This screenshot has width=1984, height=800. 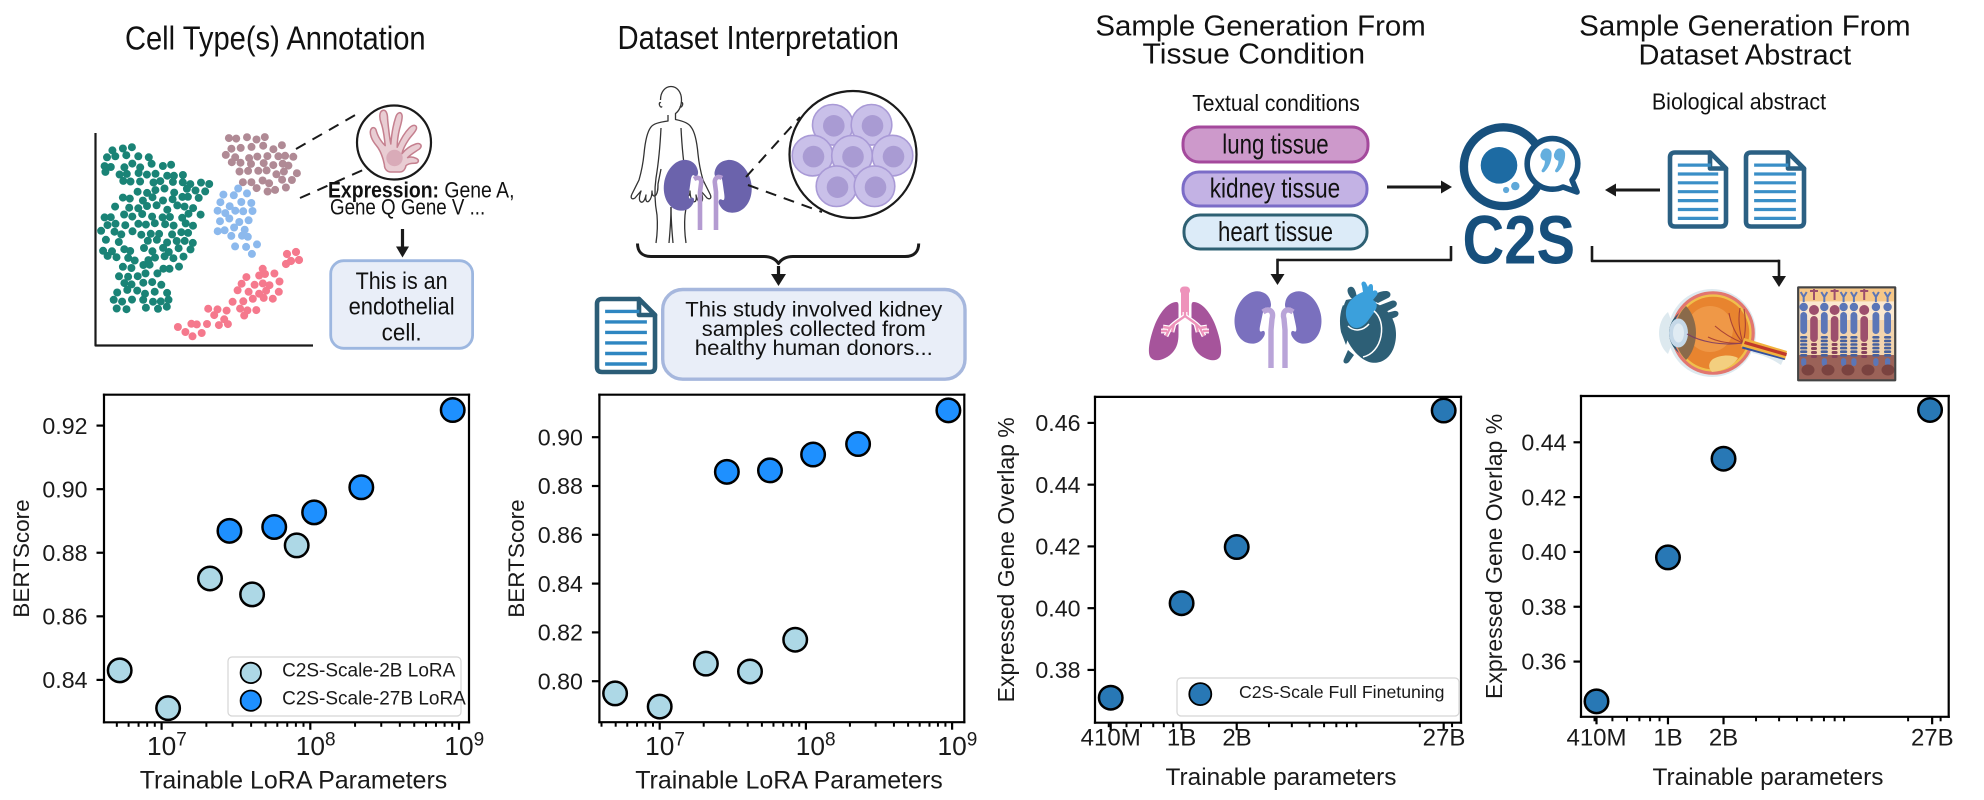 What do you see at coordinates (1543, 662) in the screenshot?
I see `svg-text: 0.36` at bounding box center [1543, 662].